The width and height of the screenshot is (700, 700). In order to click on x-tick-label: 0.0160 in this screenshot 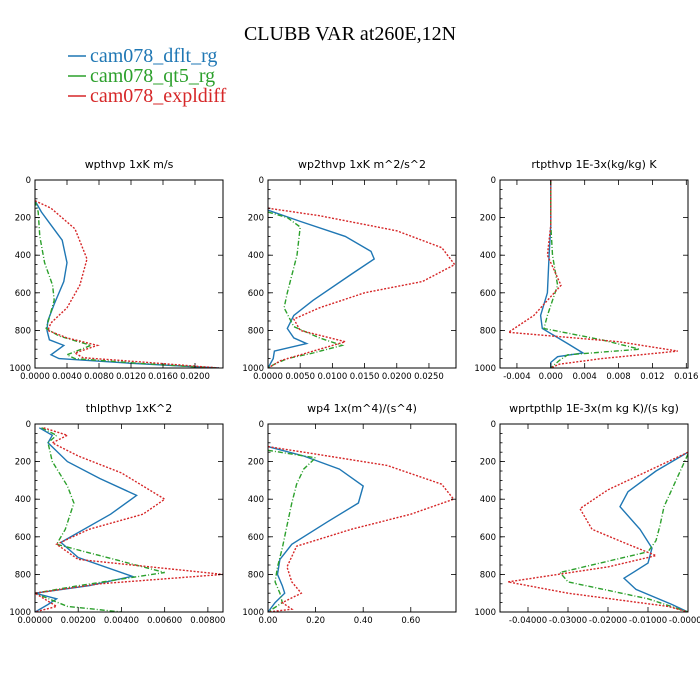, I will do `click(163, 377)`.